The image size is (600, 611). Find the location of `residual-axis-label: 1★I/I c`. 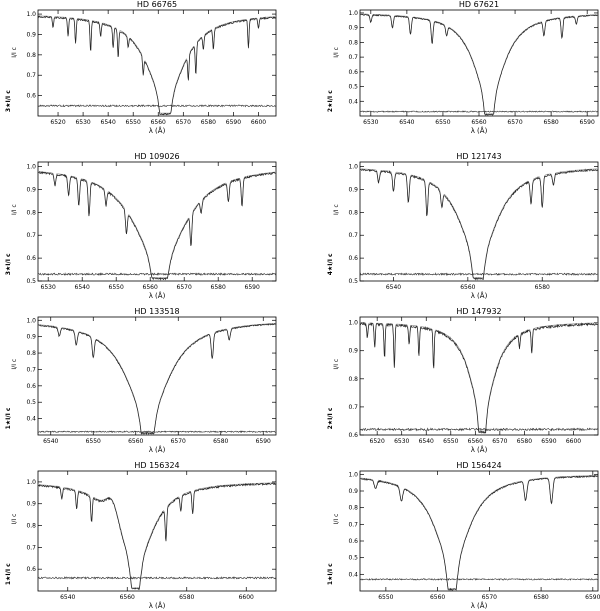

residual-axis-label: 1★I/I c is located at coordinates (8, 418).